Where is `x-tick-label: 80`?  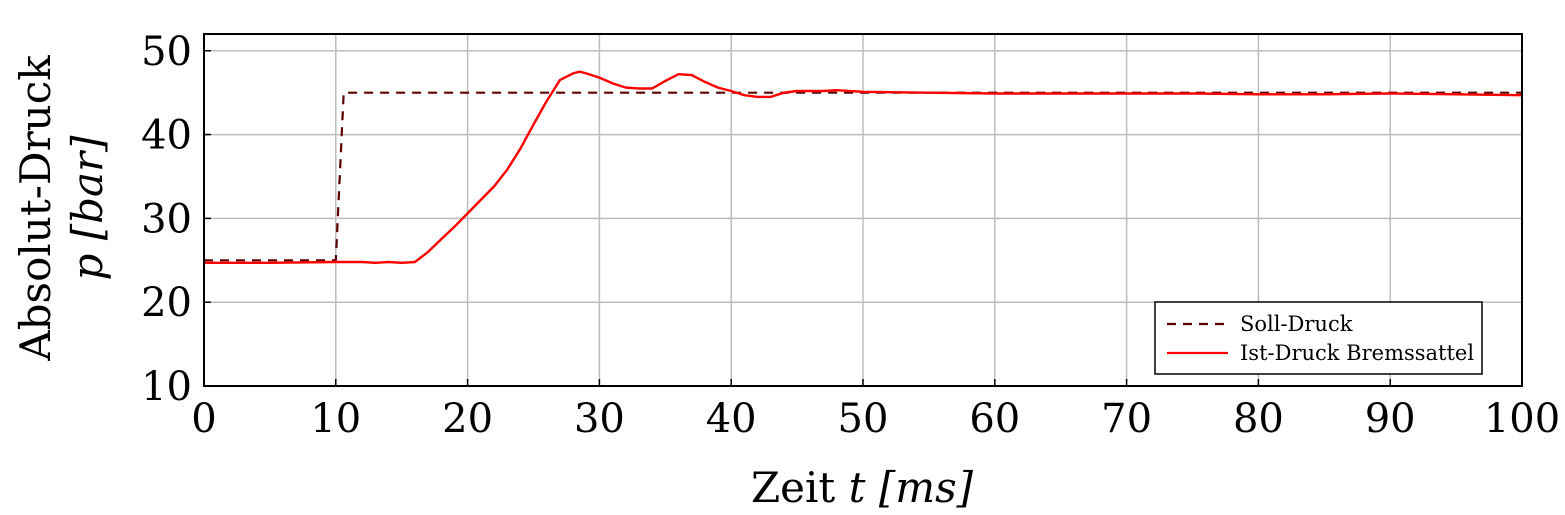
x-tick-label: 80 is located at coordinates (1258, 419).